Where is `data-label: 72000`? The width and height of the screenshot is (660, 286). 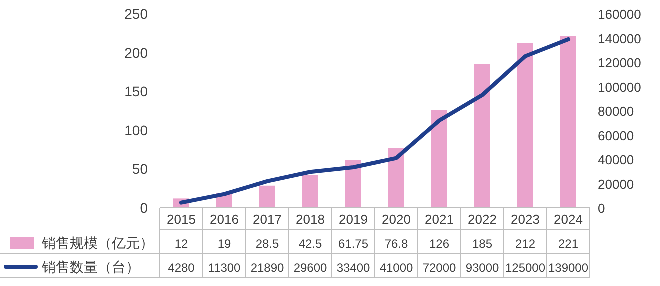 data-label: 72000 is located at coordinates (439, 268).